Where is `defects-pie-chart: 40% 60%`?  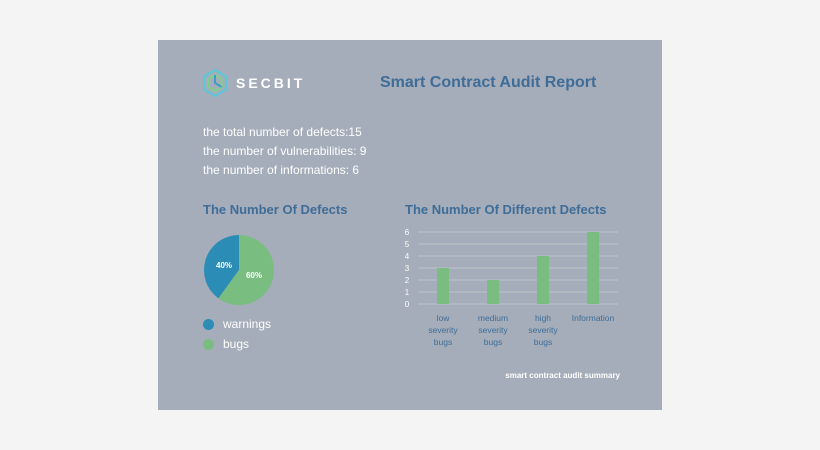 defects-pie-chart: 40% 60% is located at coordinates (239, 270).